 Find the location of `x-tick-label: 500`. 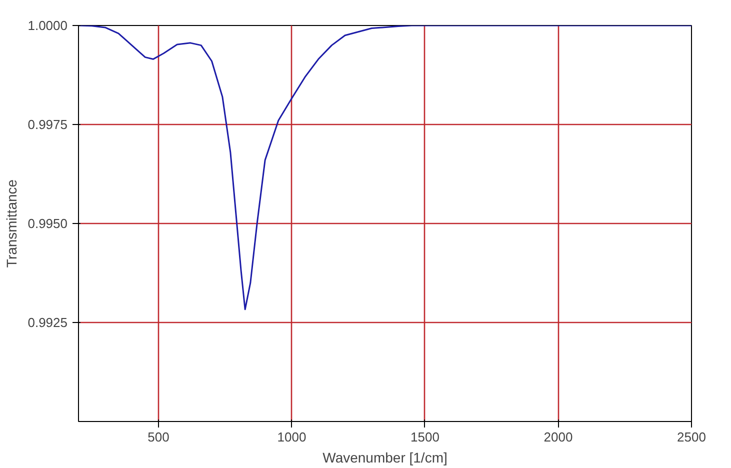

x-tick-label: 500 is located at coordinates (159, 437).